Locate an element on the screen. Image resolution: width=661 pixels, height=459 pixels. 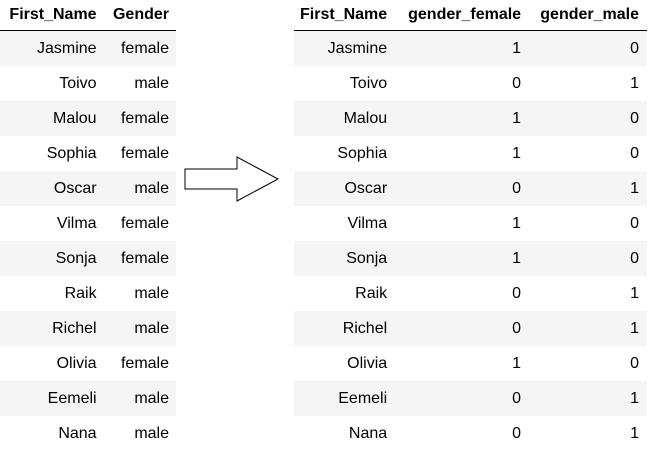
table-row: Raik 0 1 is located at coordinates (470, 293).